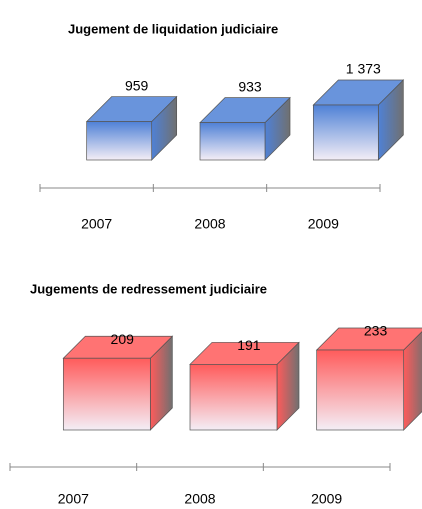 The width and height of the screenshot is (422, 509). I want to click on value-label: 1 373, so click(363, 69).